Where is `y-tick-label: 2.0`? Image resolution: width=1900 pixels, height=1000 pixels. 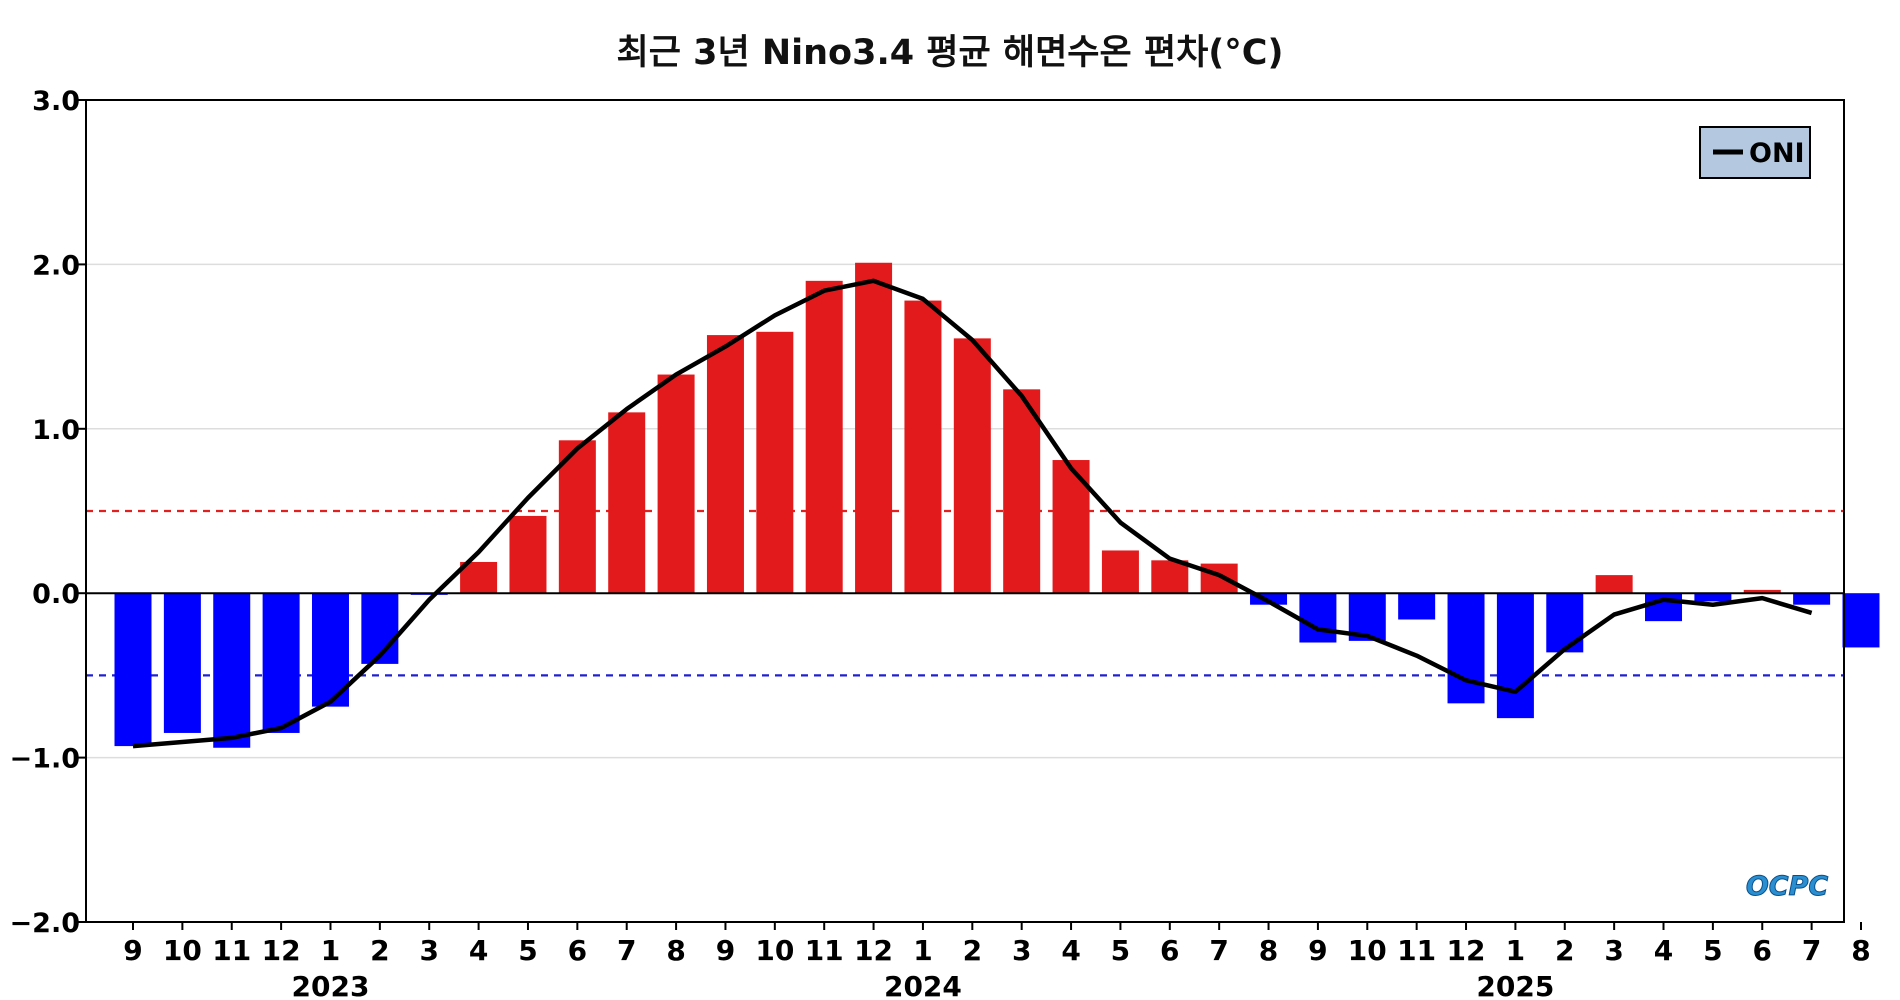 y-tick-label: 2.0 is located at coordinates (56, 265).